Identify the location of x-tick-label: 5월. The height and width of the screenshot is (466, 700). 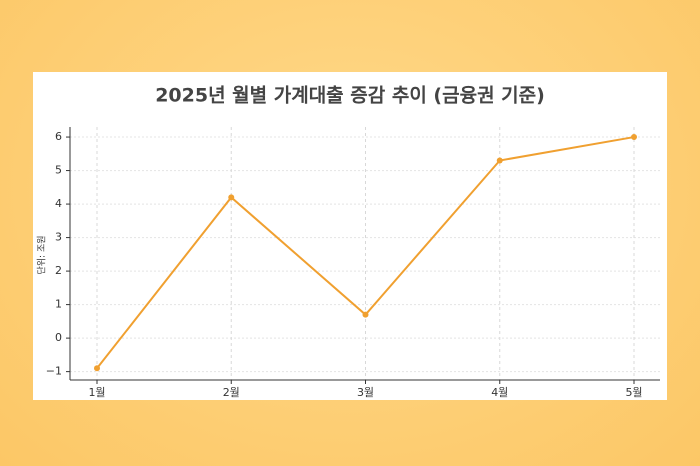
(633, 392).